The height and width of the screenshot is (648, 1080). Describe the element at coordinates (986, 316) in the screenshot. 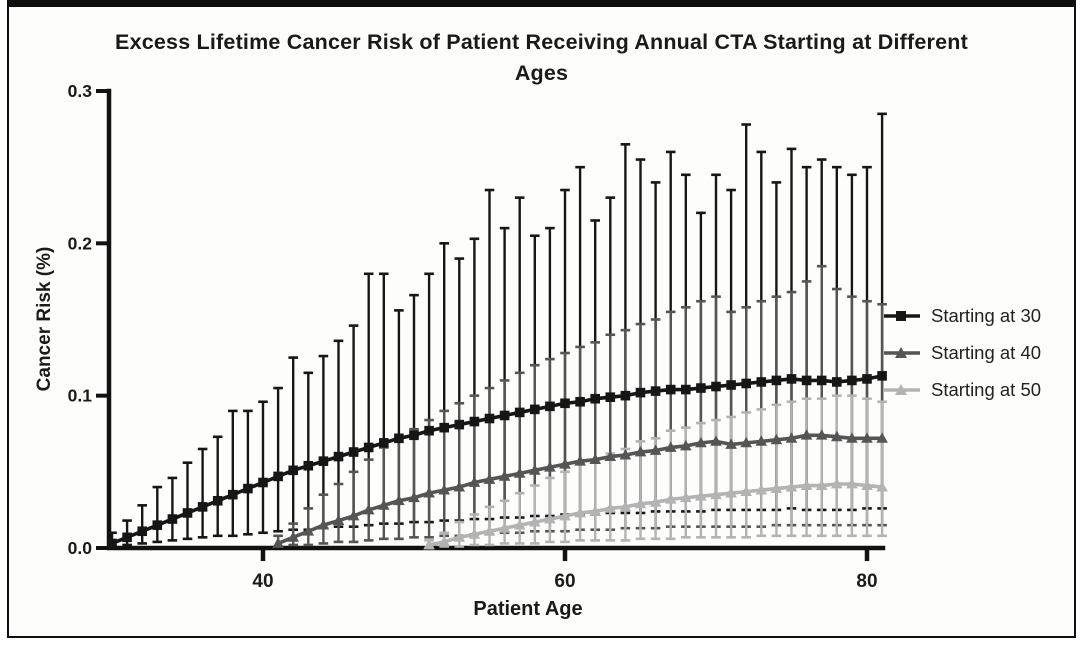

I see `legend-label-starting-at-30: Starting at 30` at that location.